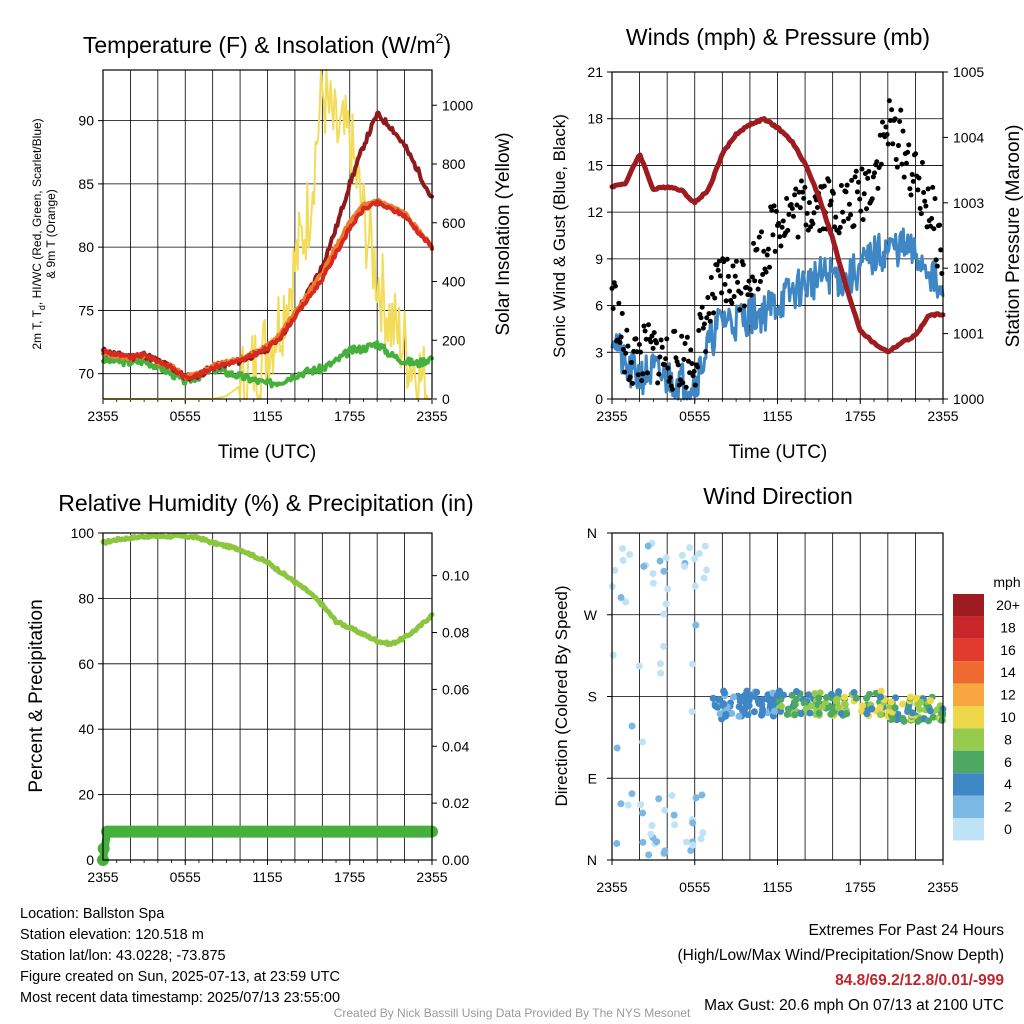 The image size is (1024, 1024). Describe the element at coordinates (267, 452) in the screenshot. I see `x-axis-label: Time (UTC)` at that location.